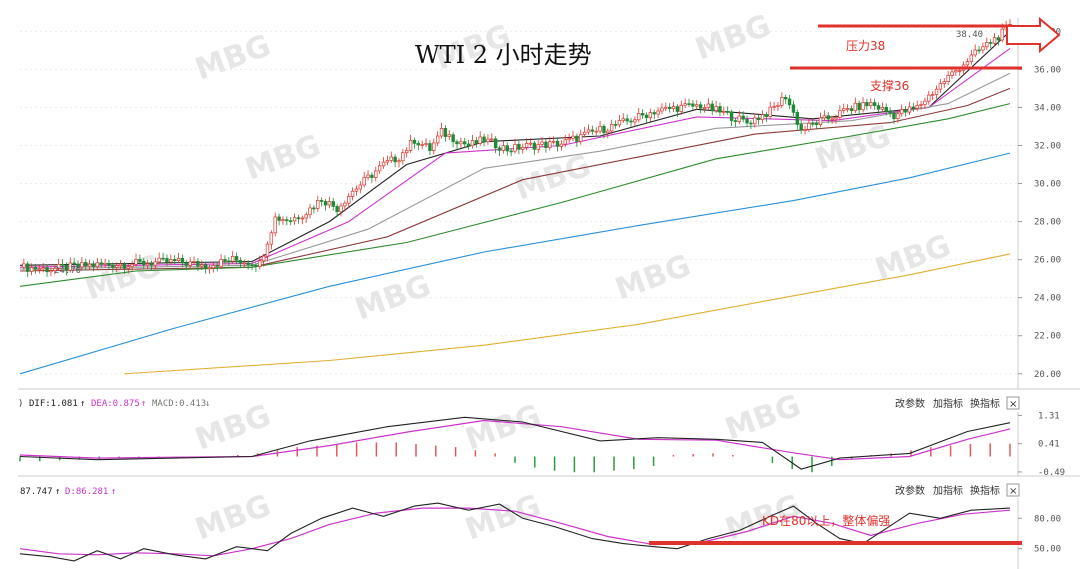 The image size is (1080, 569). What do you see at coordinates (1041, 444) in the screenshot?
I see `macd-y-ticks: 1.31 0.41 -0.49` at bounding box center [1041, 444].